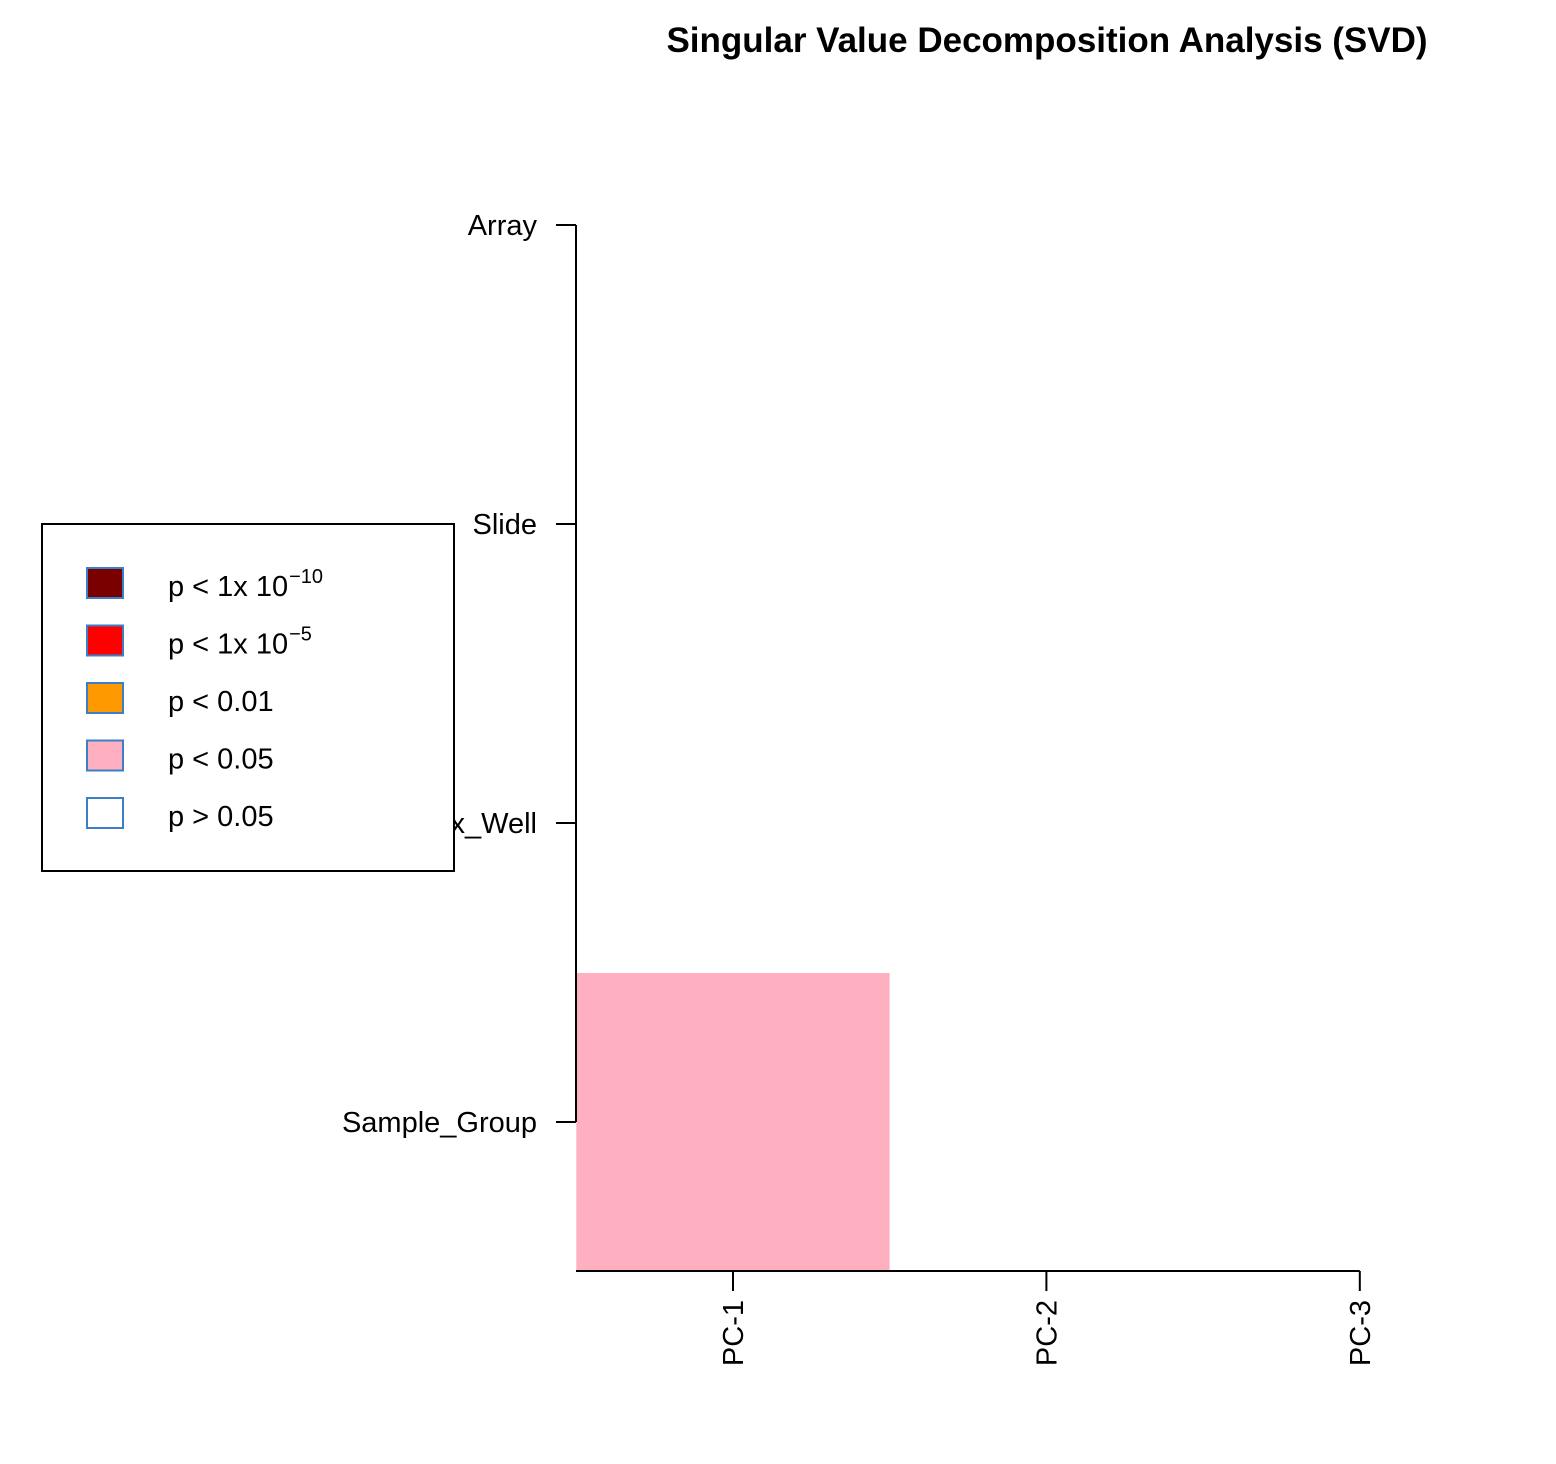 The image size is (1556, 1464). What do you see at coordinates (221, 760) in the screenshot?
I see `legend-label-4: p < 0.05` at bounding box center [221, 760].